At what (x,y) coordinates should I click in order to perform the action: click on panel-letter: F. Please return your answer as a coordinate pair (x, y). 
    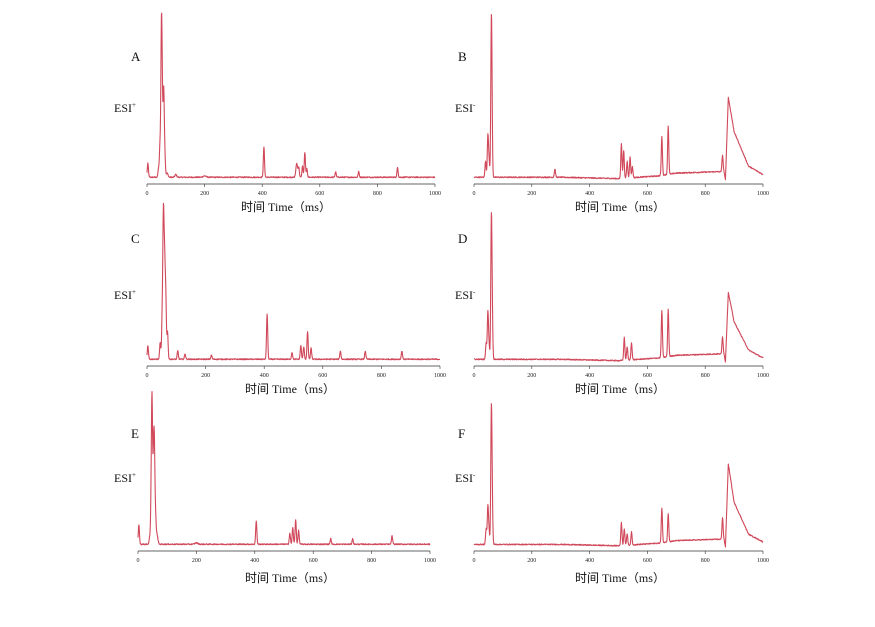
    Looking at the image, I should click on (461, 433).